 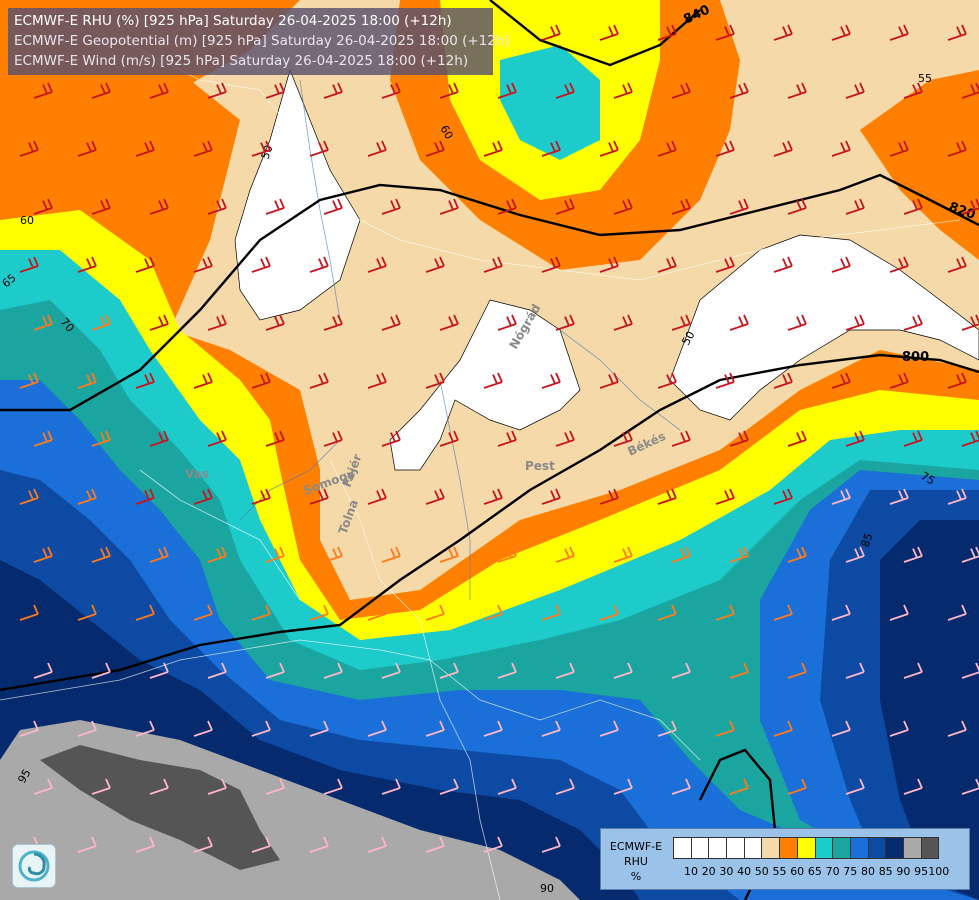 What do you see at coordinates (868, 871) in the screenshot?
I see `legend-tick-label: 80` at bounding box center [868, 871].